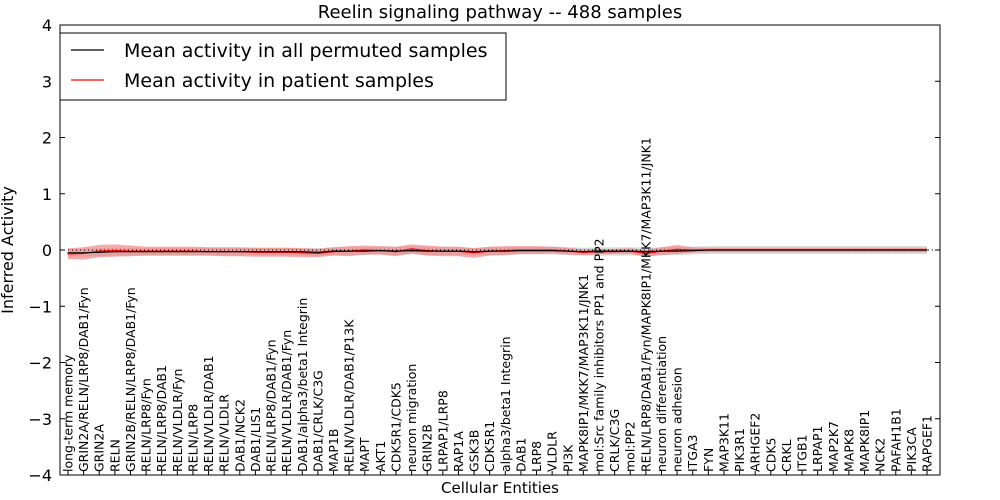  I want to click on x-tick-label: RELN/LRP8/Fyn, so click(146, 425).